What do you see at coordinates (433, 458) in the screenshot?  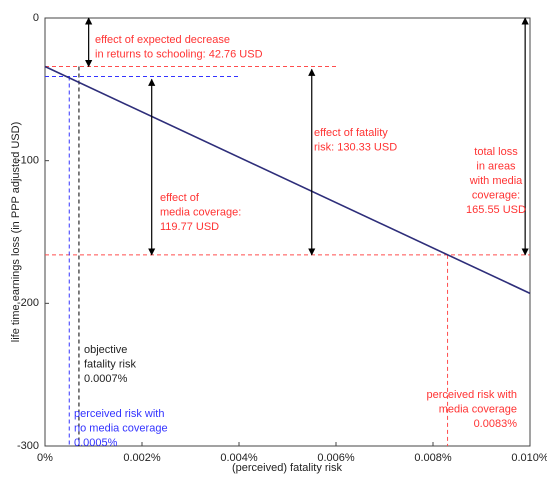 I see `x-tick-label: 0.008%` at bounding box center [433, 458].